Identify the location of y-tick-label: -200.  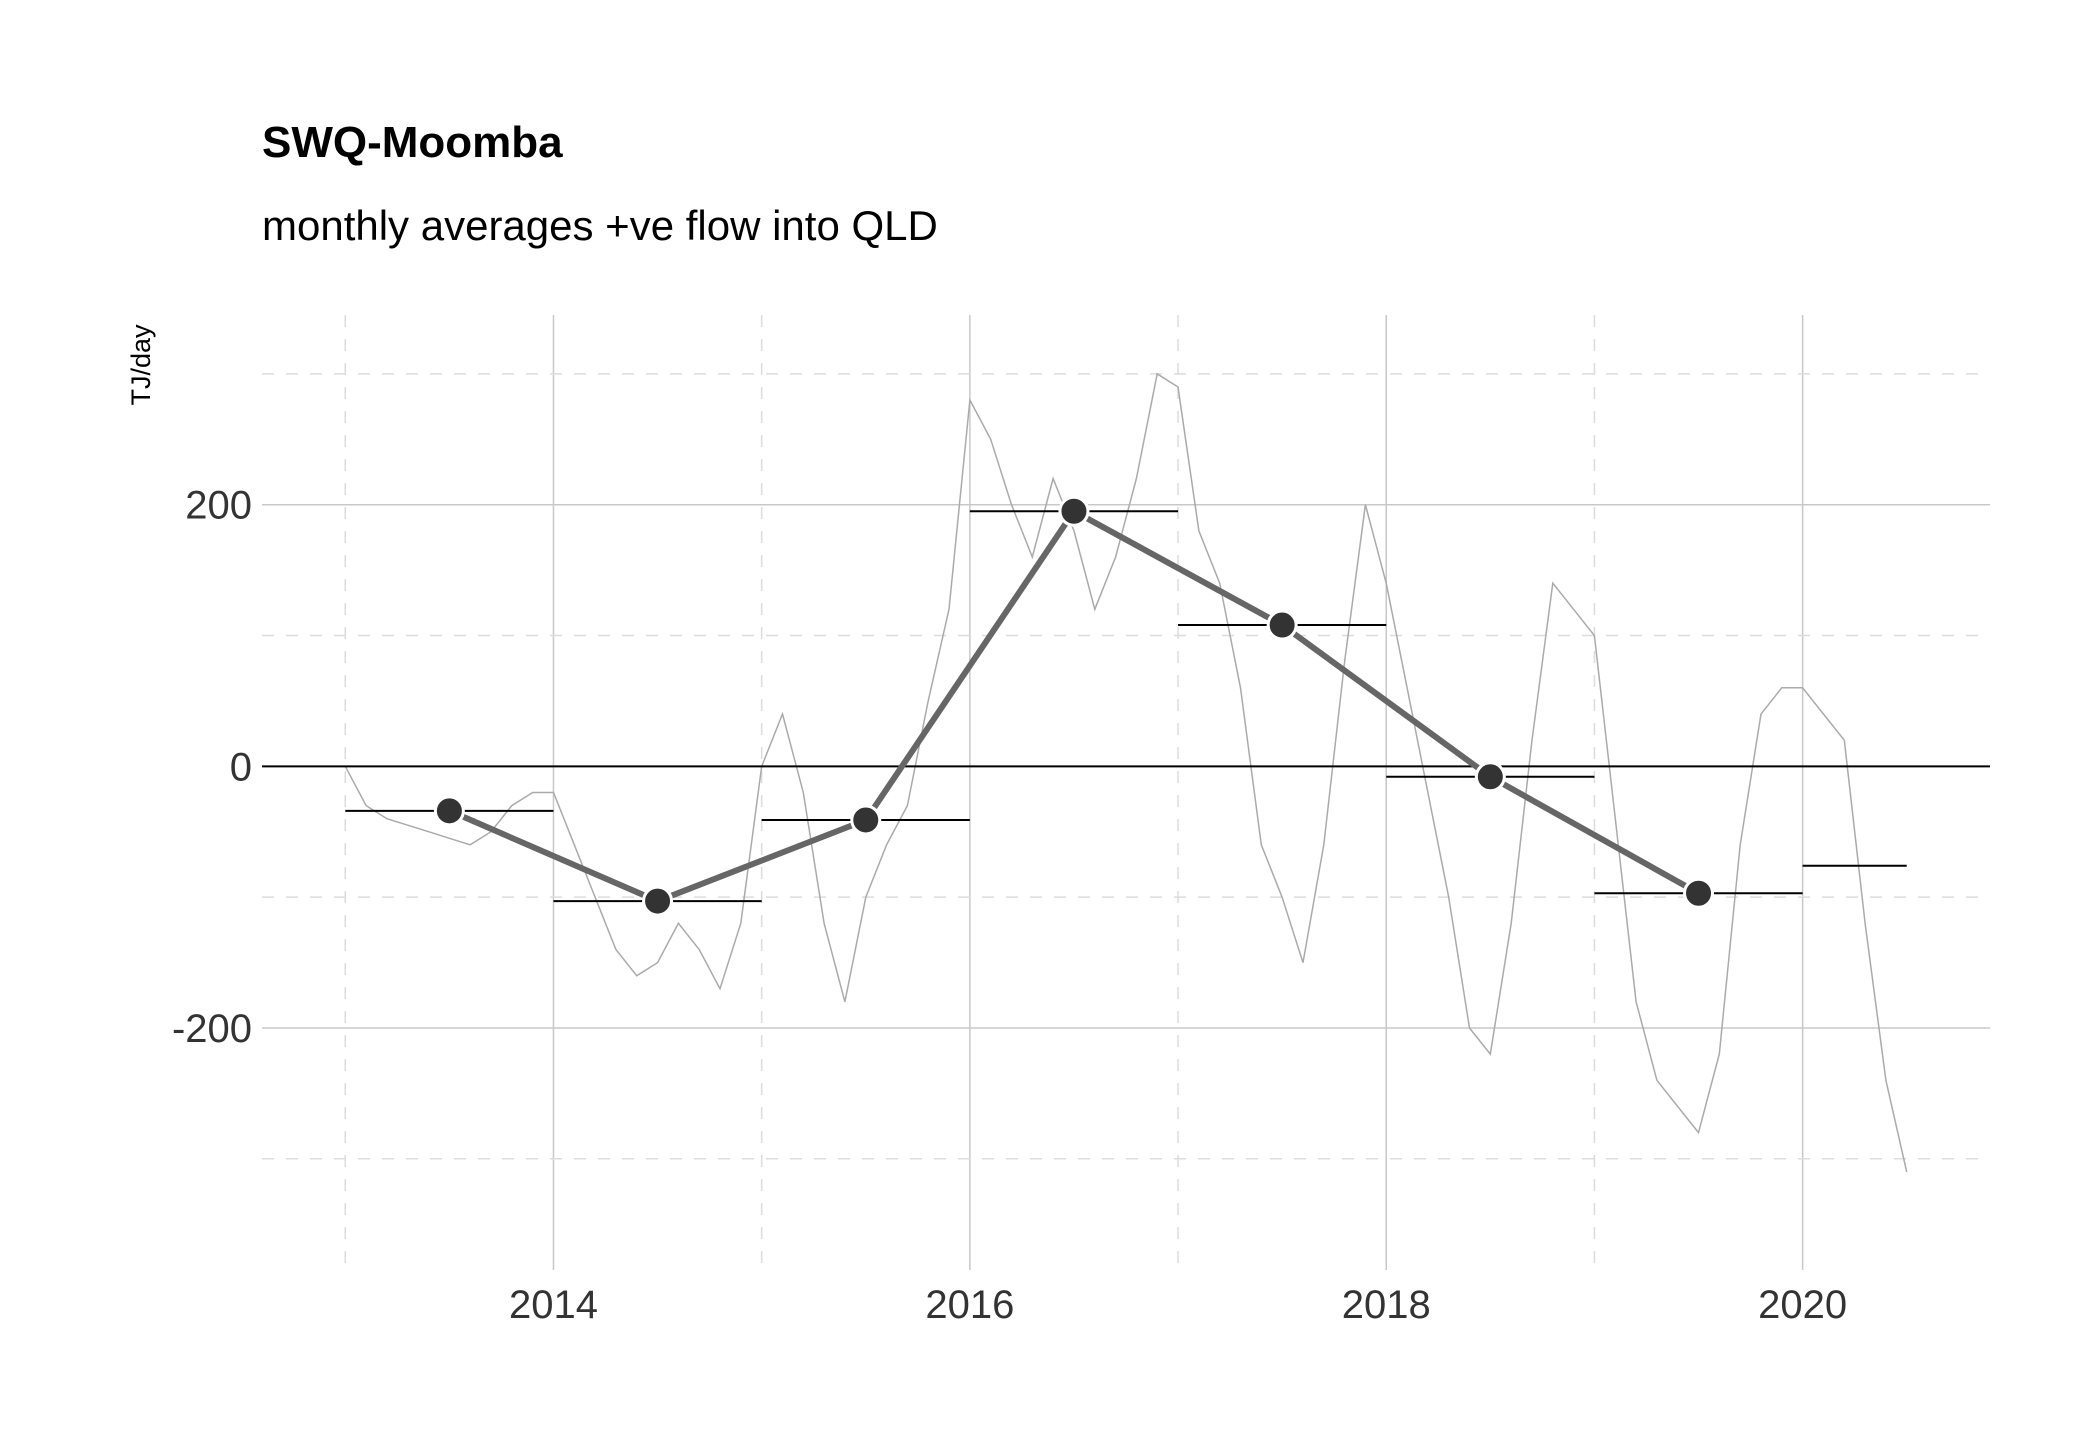
(212, 1029).